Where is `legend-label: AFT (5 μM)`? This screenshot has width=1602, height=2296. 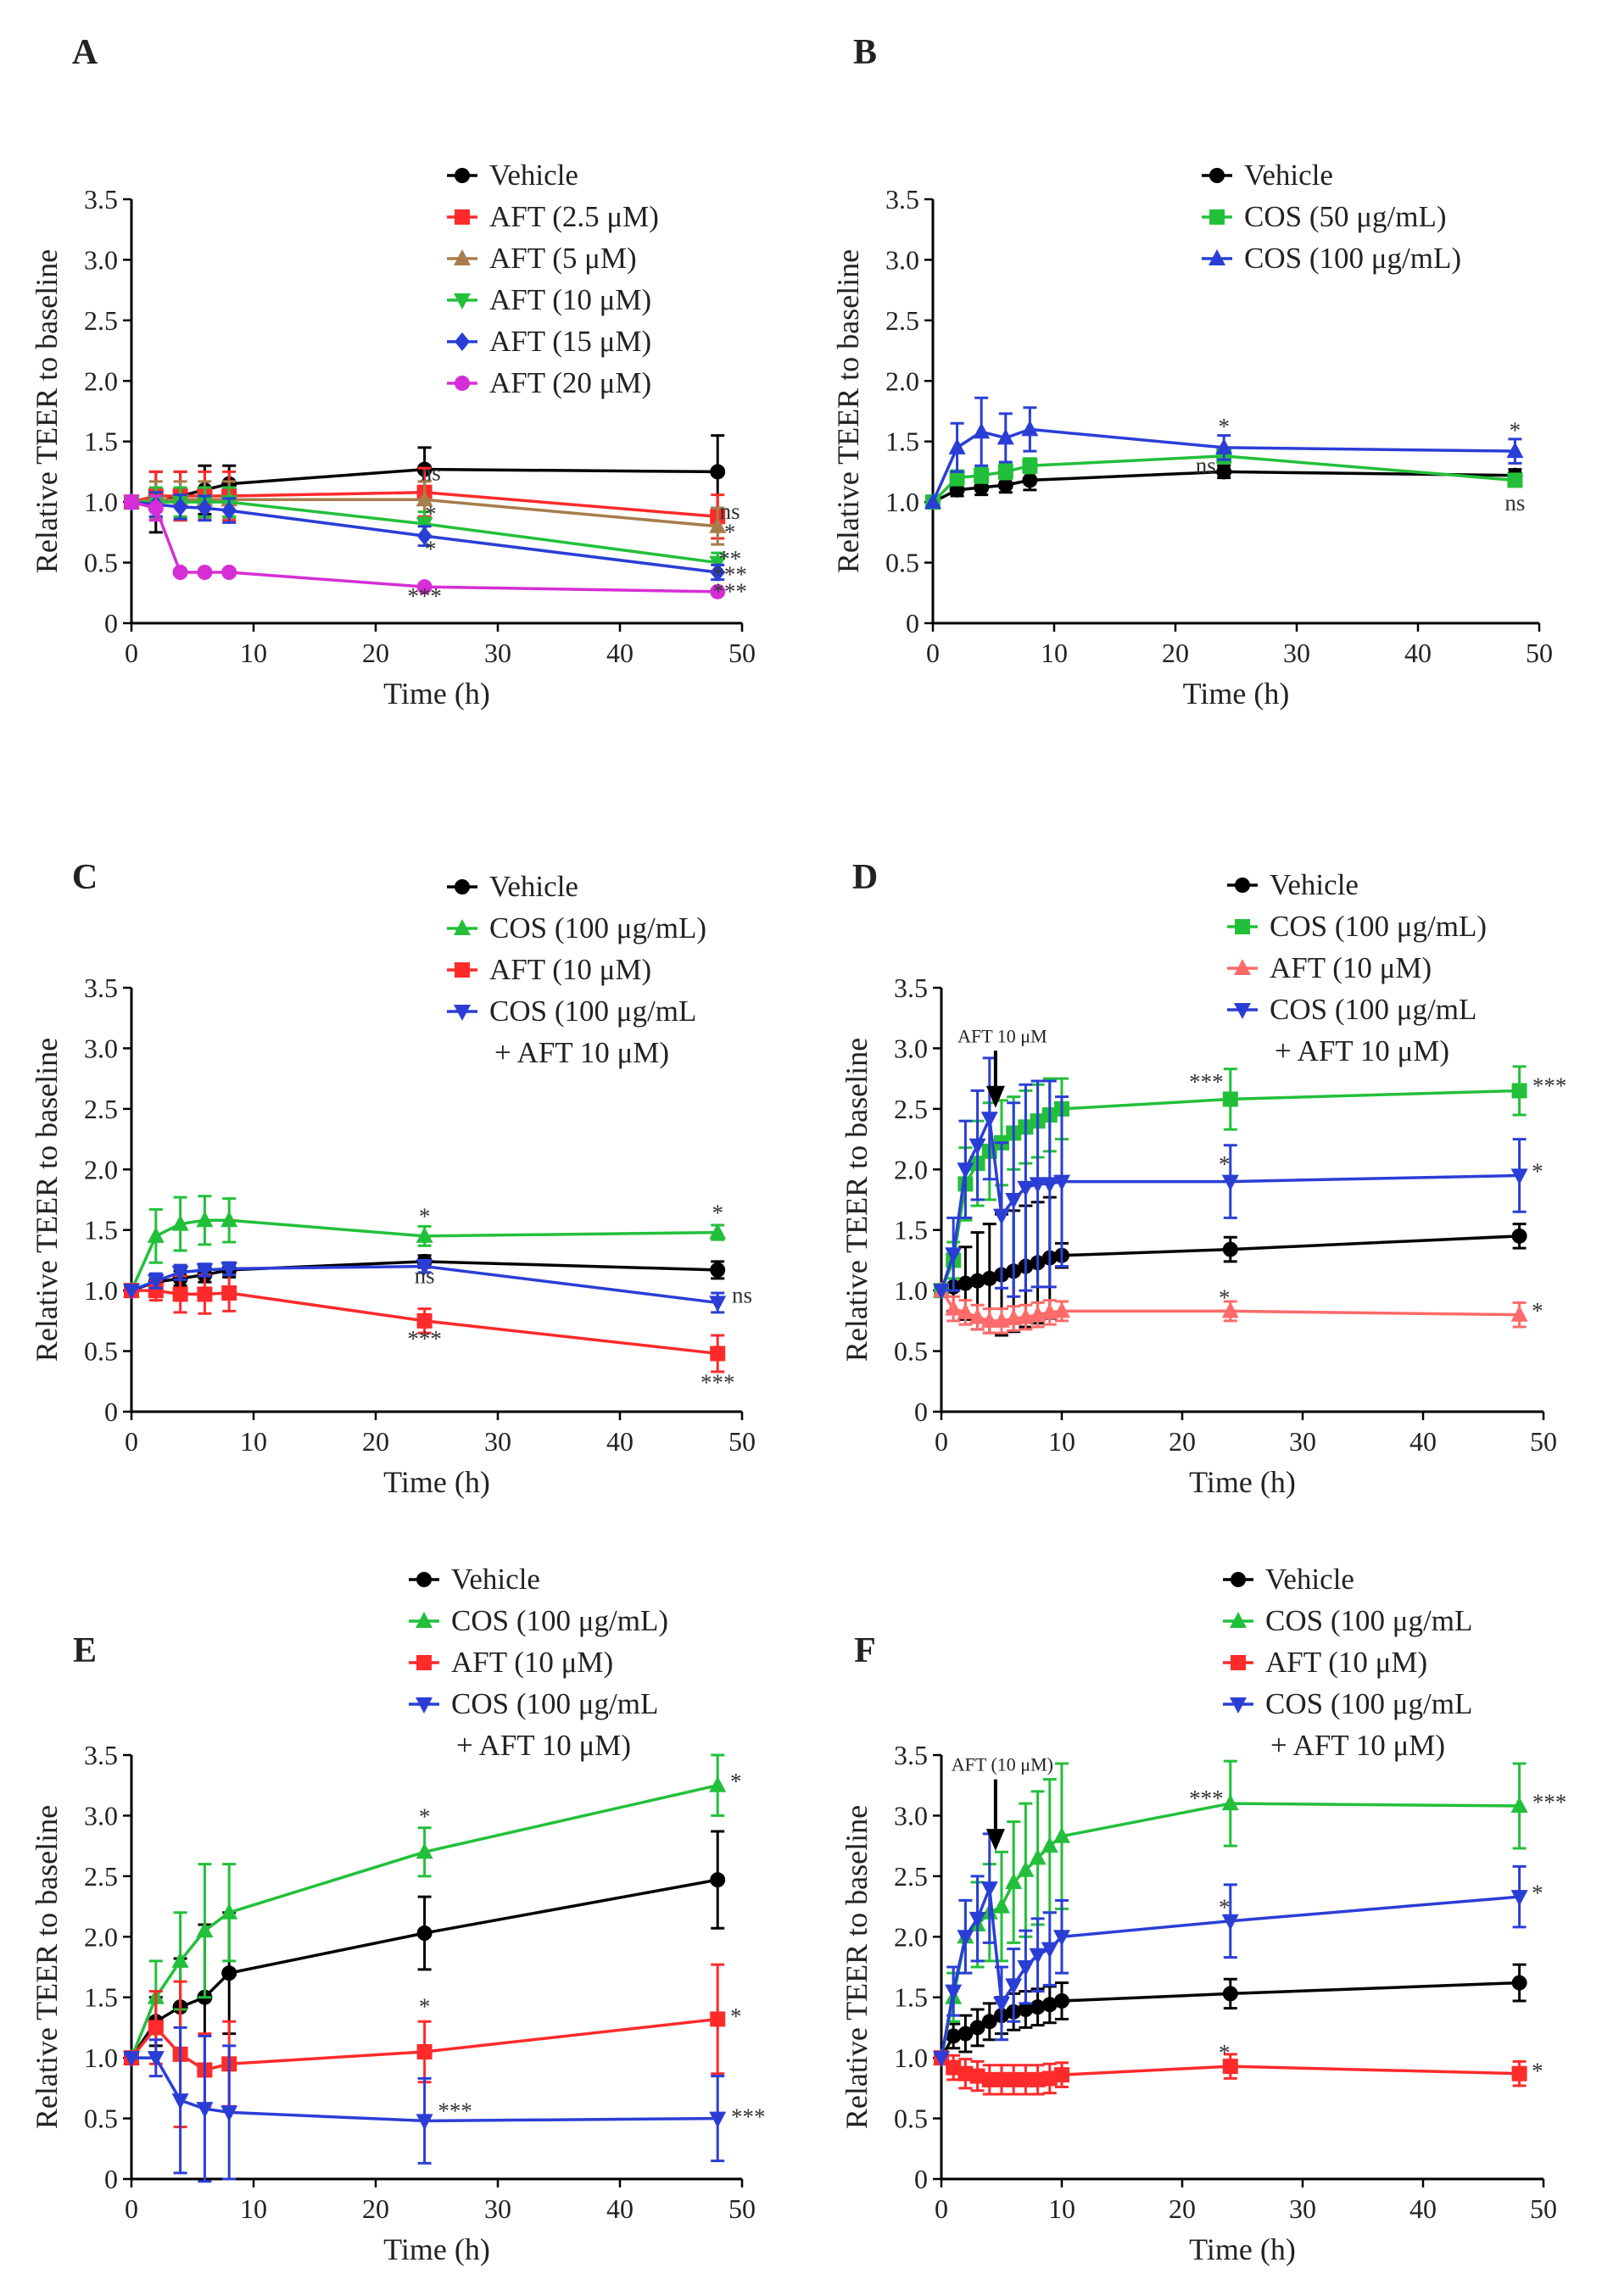 legend-label: AFT (5 μM) is located at coordinates (563, 258).